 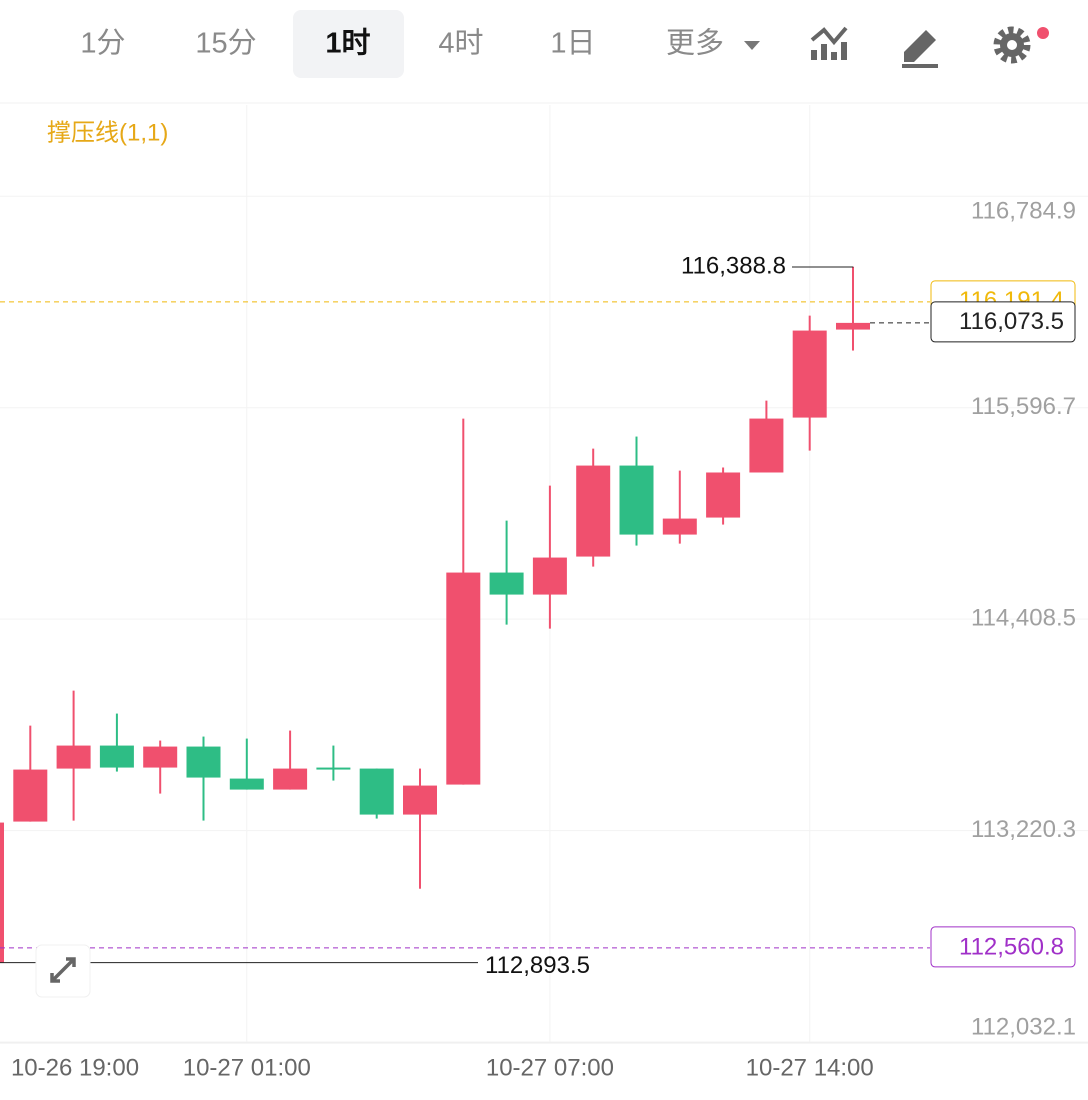 What do you see at coordinates (1023, 210) in the screenshot?
I see `y-tick-label: 116,784.9` at bounding box center [1023, 210].